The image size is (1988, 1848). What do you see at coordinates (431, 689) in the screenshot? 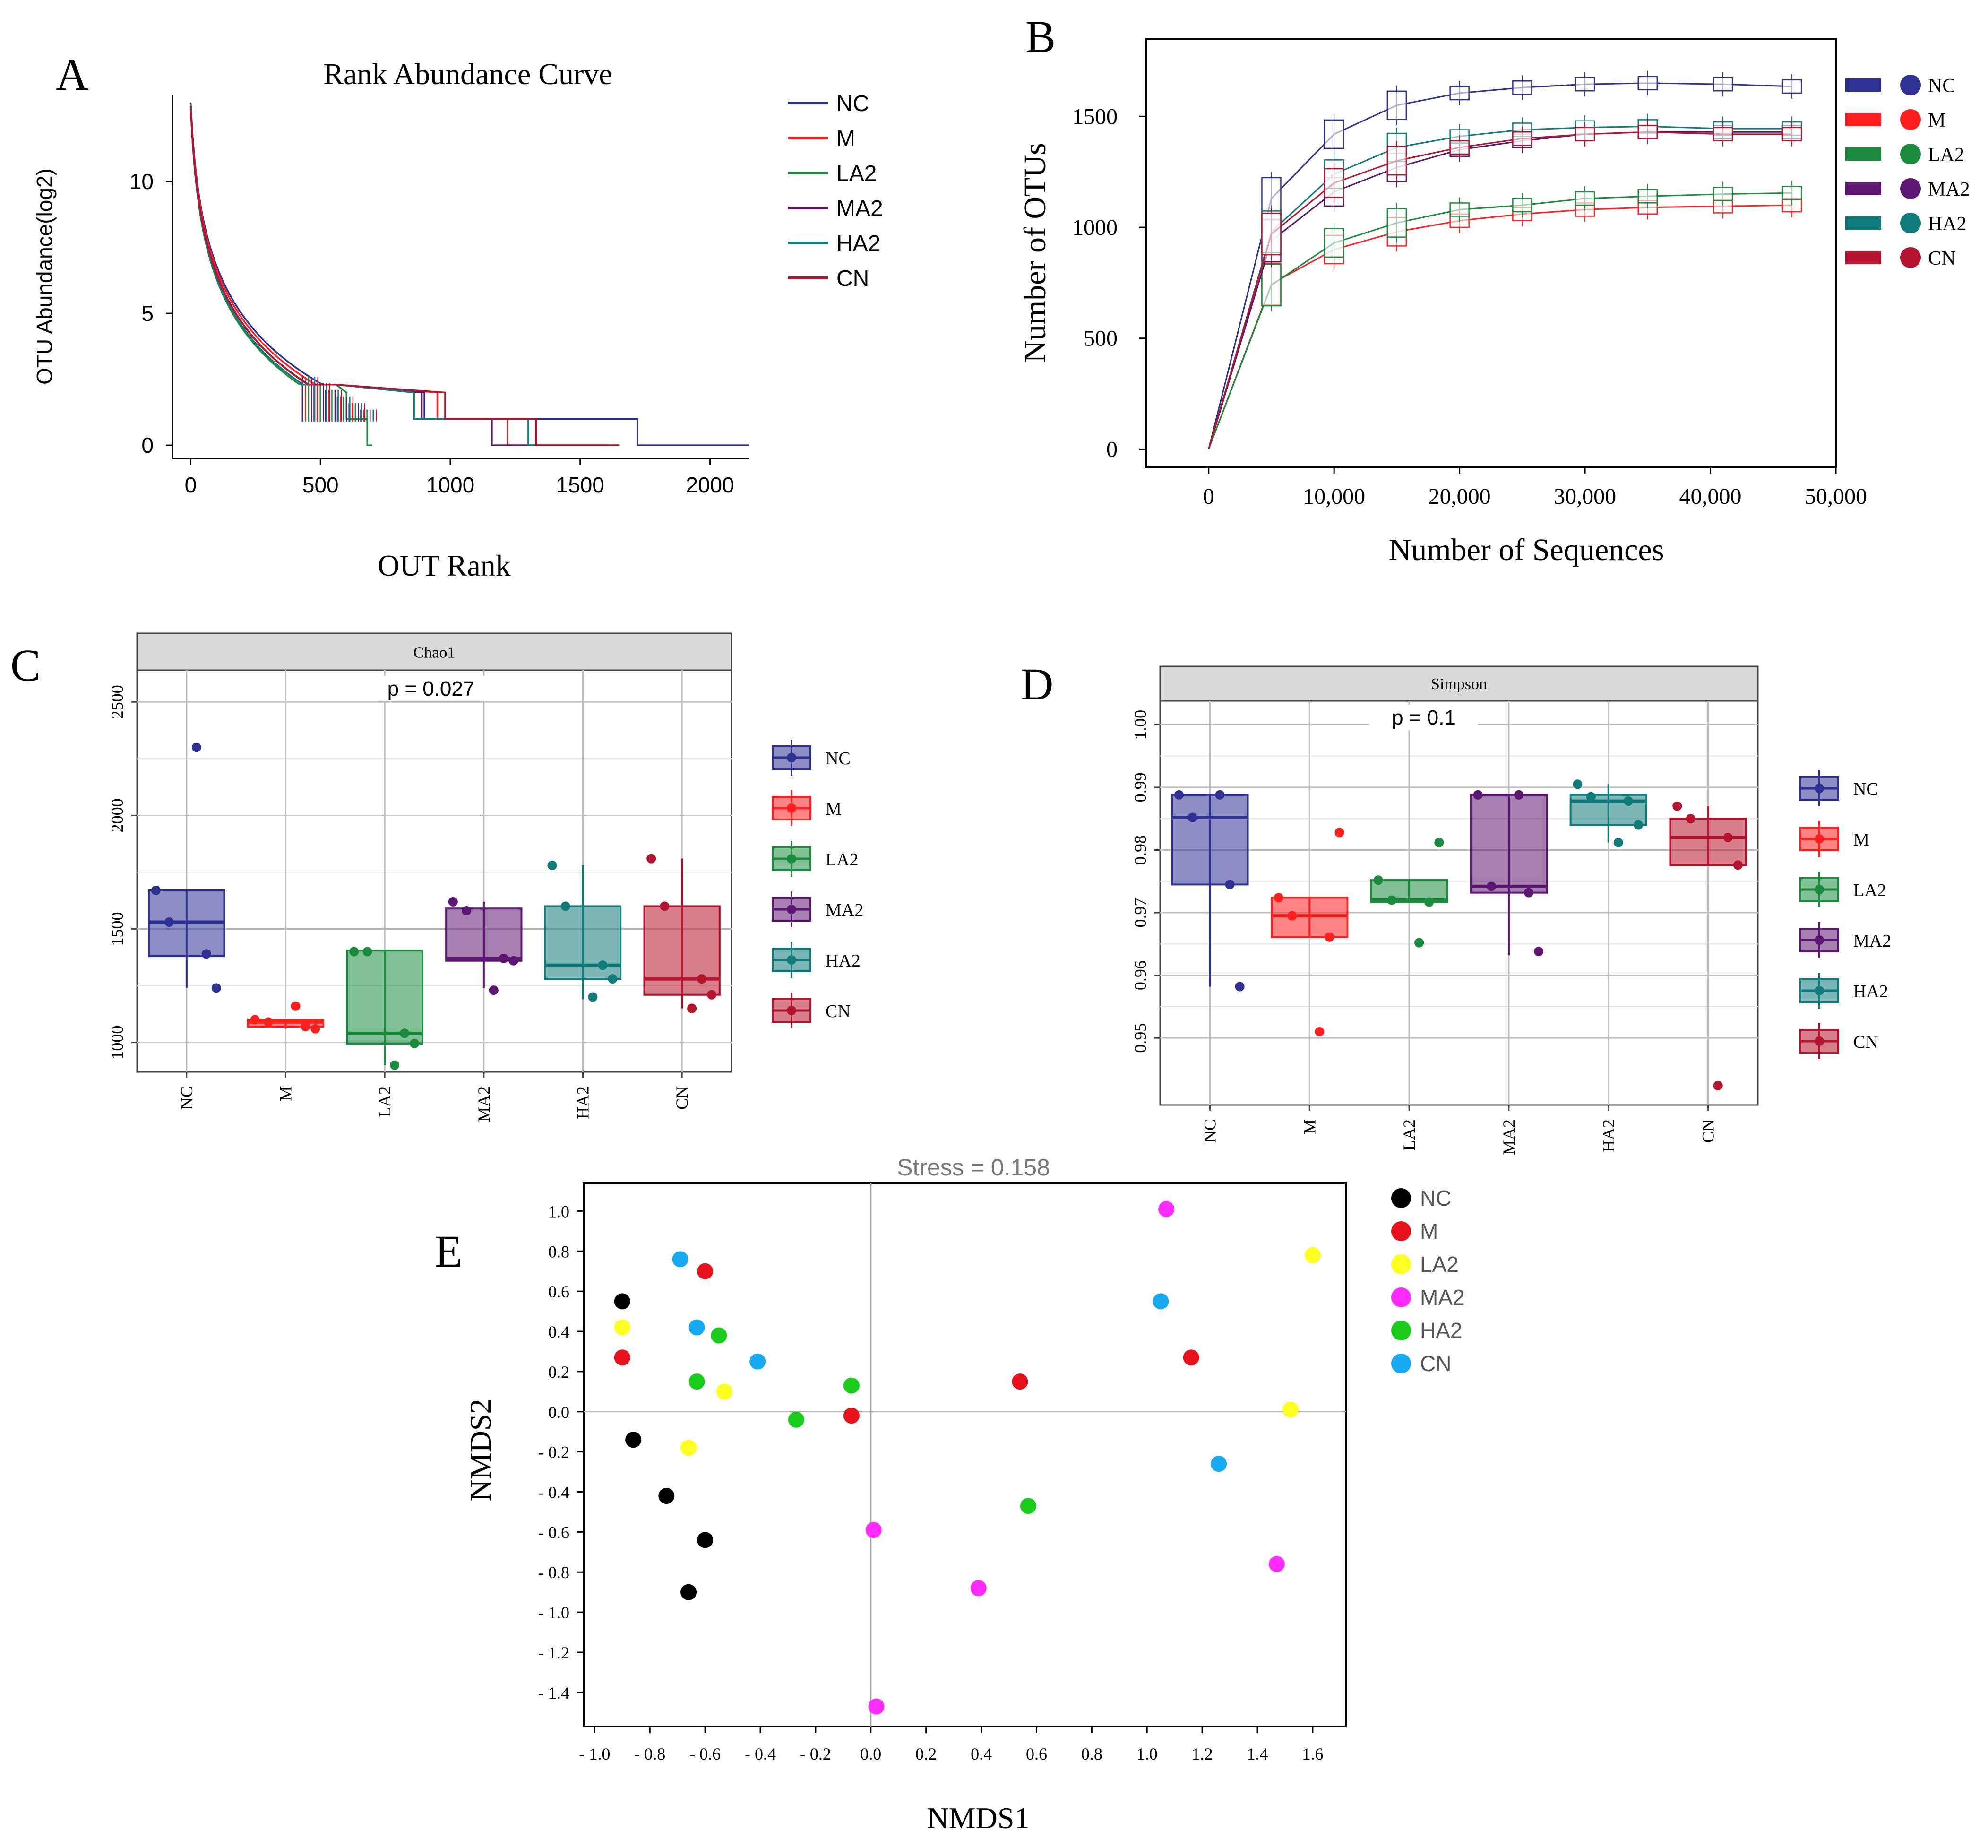
I see `c-p-value-bg` at bounding box center [431, 689].